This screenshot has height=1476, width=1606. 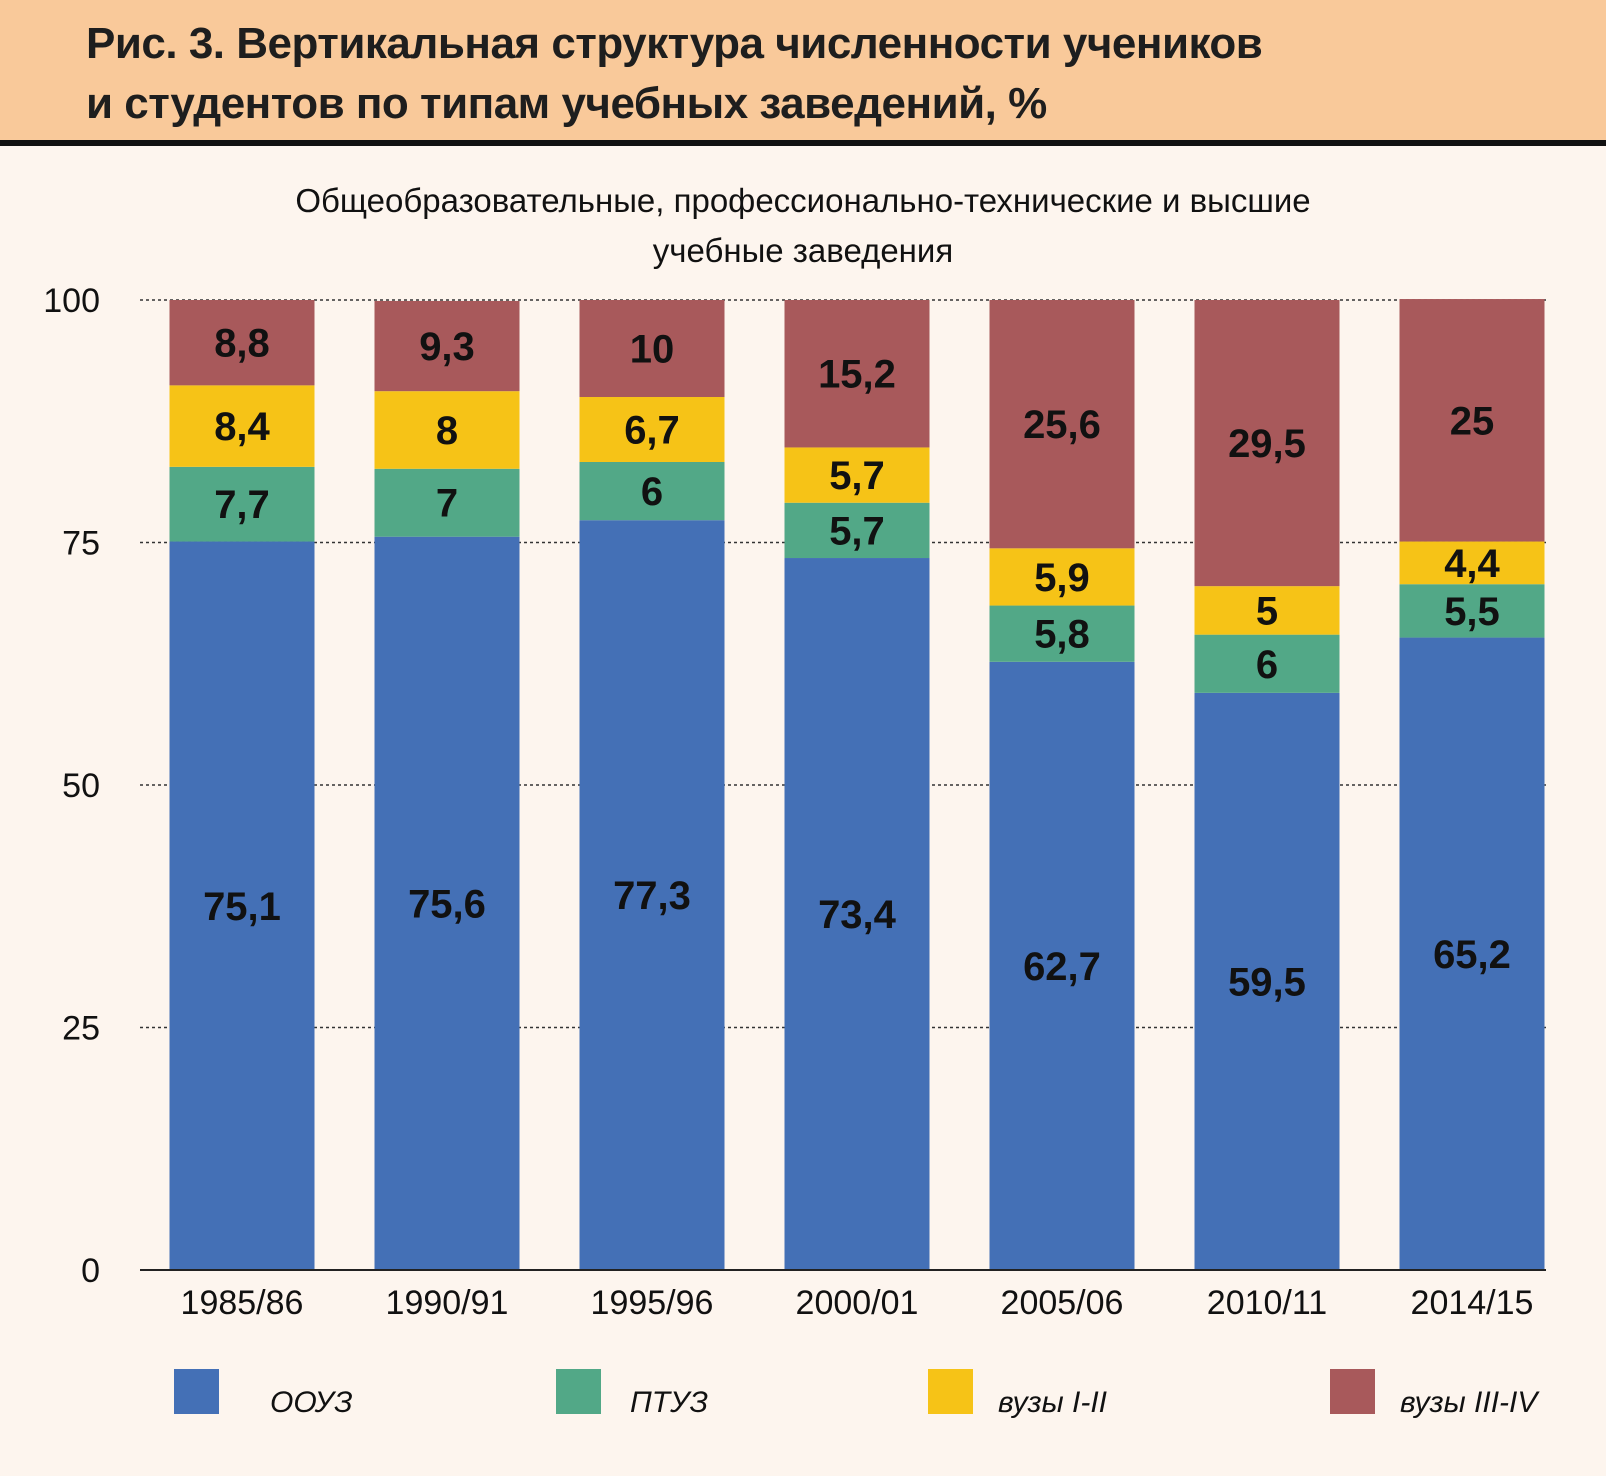 What do you see at coordinates (803, 250) in the screenshot?
I see `subtitle-line-2: учебные заведения` at bounding box center [803, 250].